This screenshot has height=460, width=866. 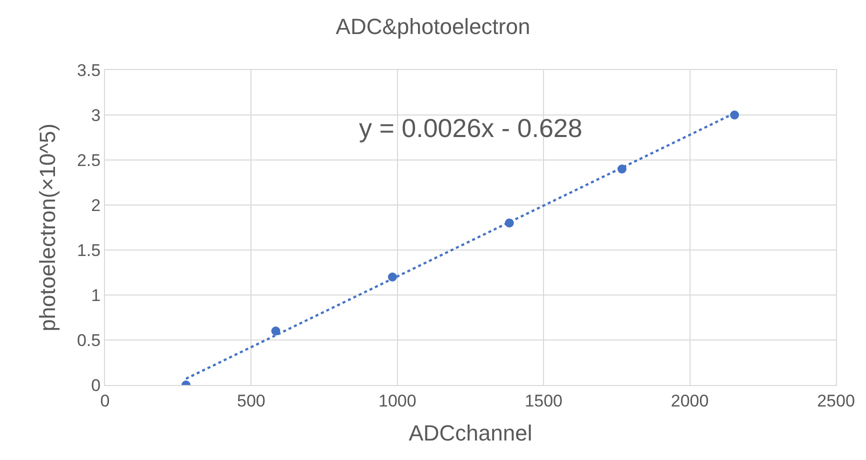 What do you see at coordinates (88, 340) in the screenshot?
I see `y-tick-label: 0.5` at bounding box center [88, 340].